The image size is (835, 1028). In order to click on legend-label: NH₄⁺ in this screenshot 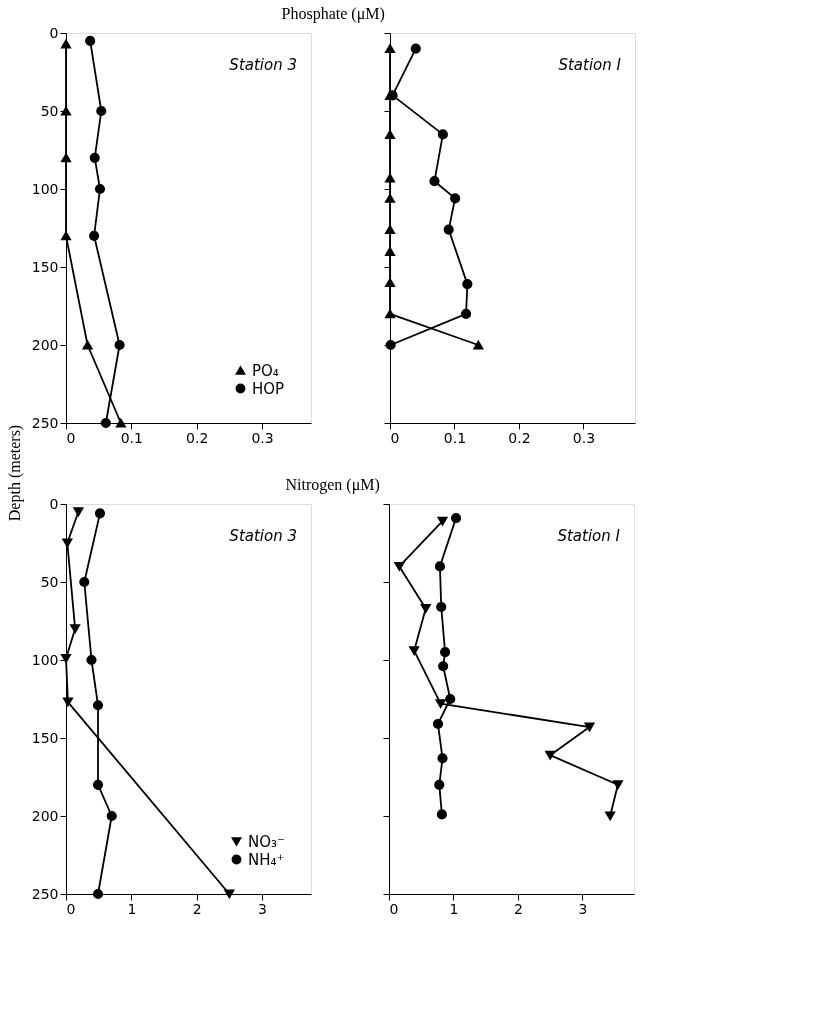, I will do `click(266, 859)`.